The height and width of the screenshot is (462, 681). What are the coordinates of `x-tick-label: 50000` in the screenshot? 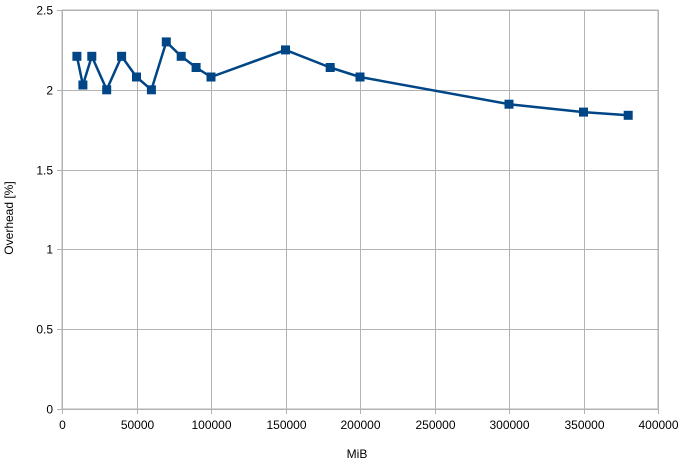 It's located at (138, 425).